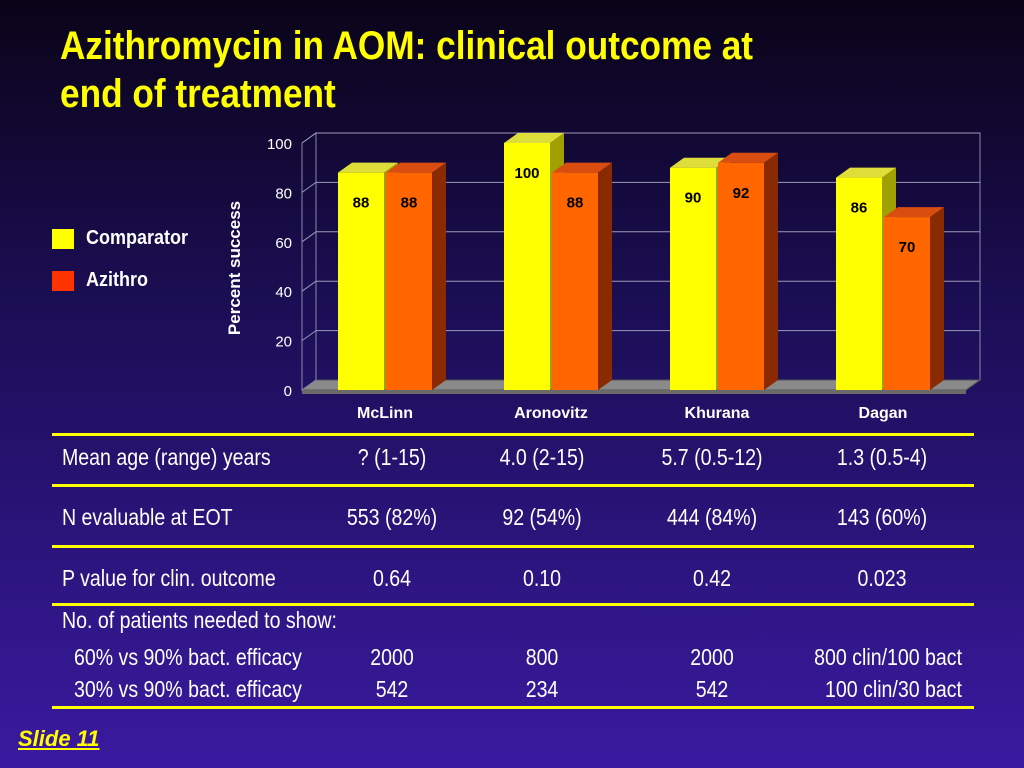  What do you see at coordinates (283, 243) in the screenshot?
I see `y-tick-label: 60` at bounding box center [283, 243].